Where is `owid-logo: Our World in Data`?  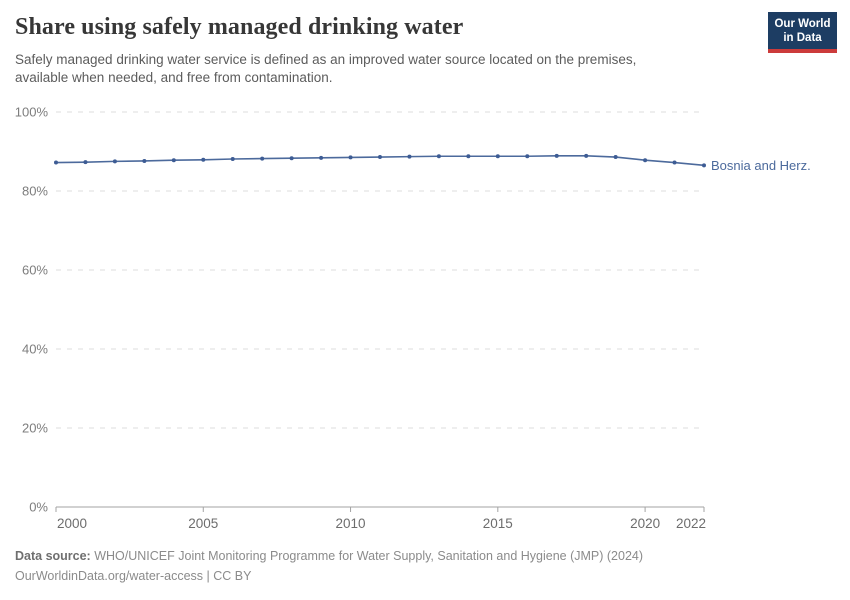 owid-logo: Our World in Data is located at coordinates (802, 32).